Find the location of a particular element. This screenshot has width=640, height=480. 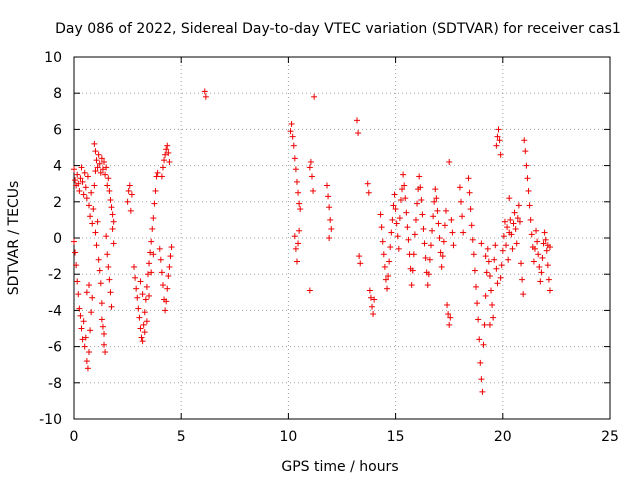

x-tick-label: 20 is located at coordinates (503, 437).